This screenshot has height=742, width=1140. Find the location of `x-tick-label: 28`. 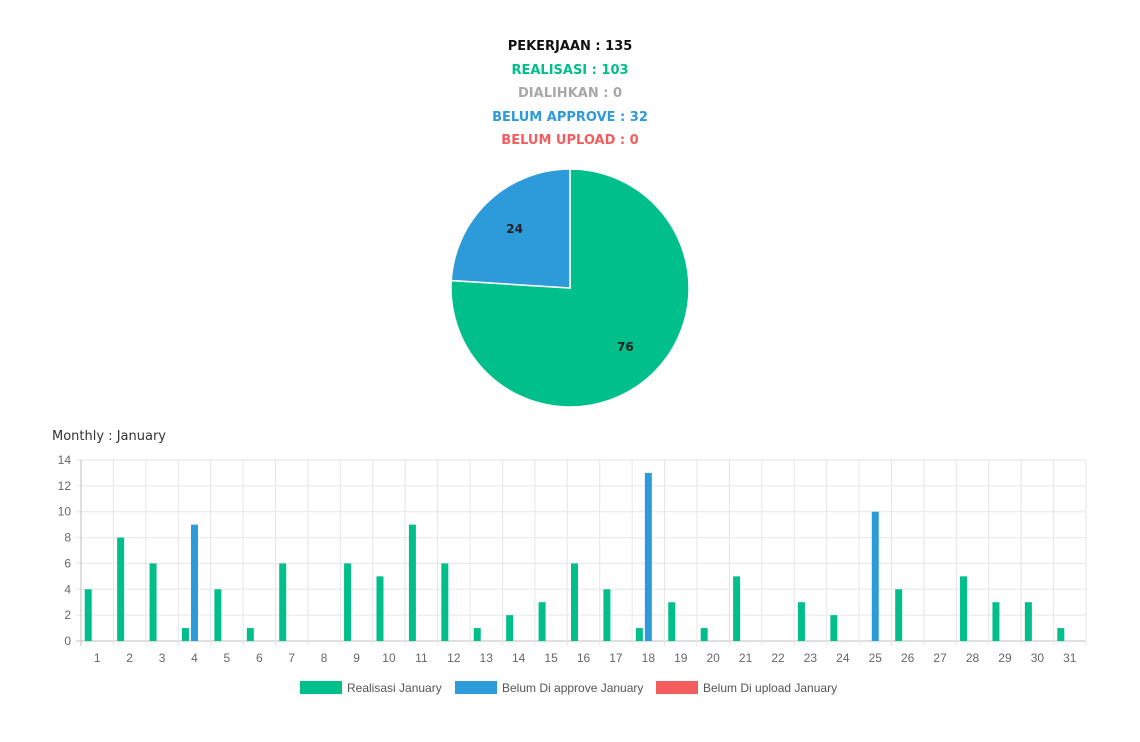

x-tick-label: 28 is located at coordinates (973, 658).